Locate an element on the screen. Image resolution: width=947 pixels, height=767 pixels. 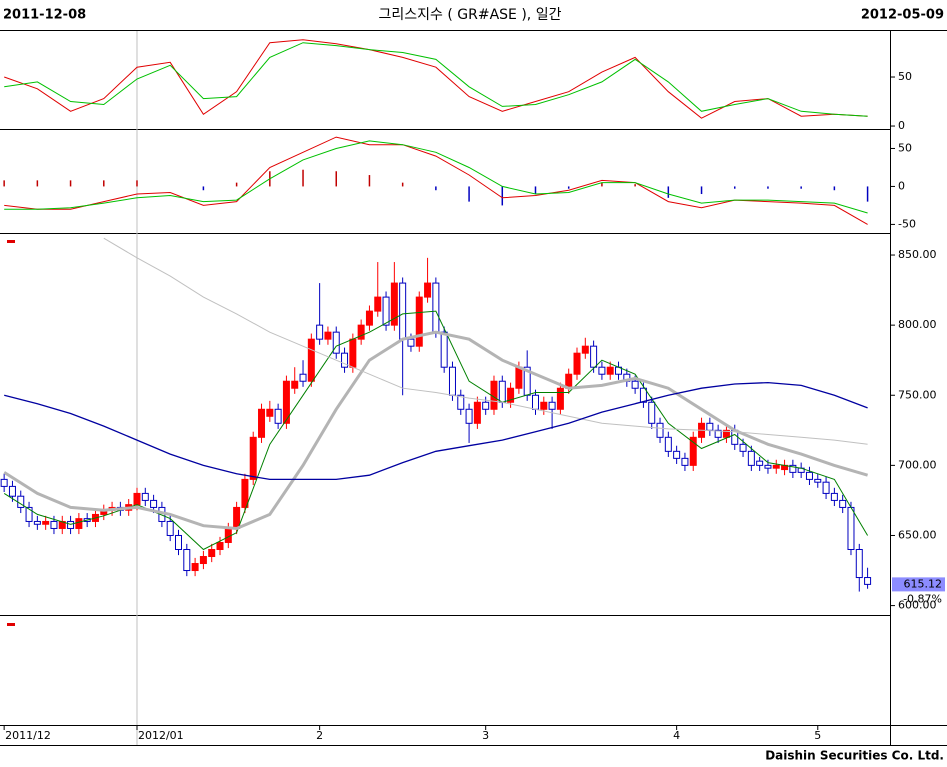
chart-title: 그리스지수 ( GR#ASE ), 일간 is located at coordinates (470, 15).